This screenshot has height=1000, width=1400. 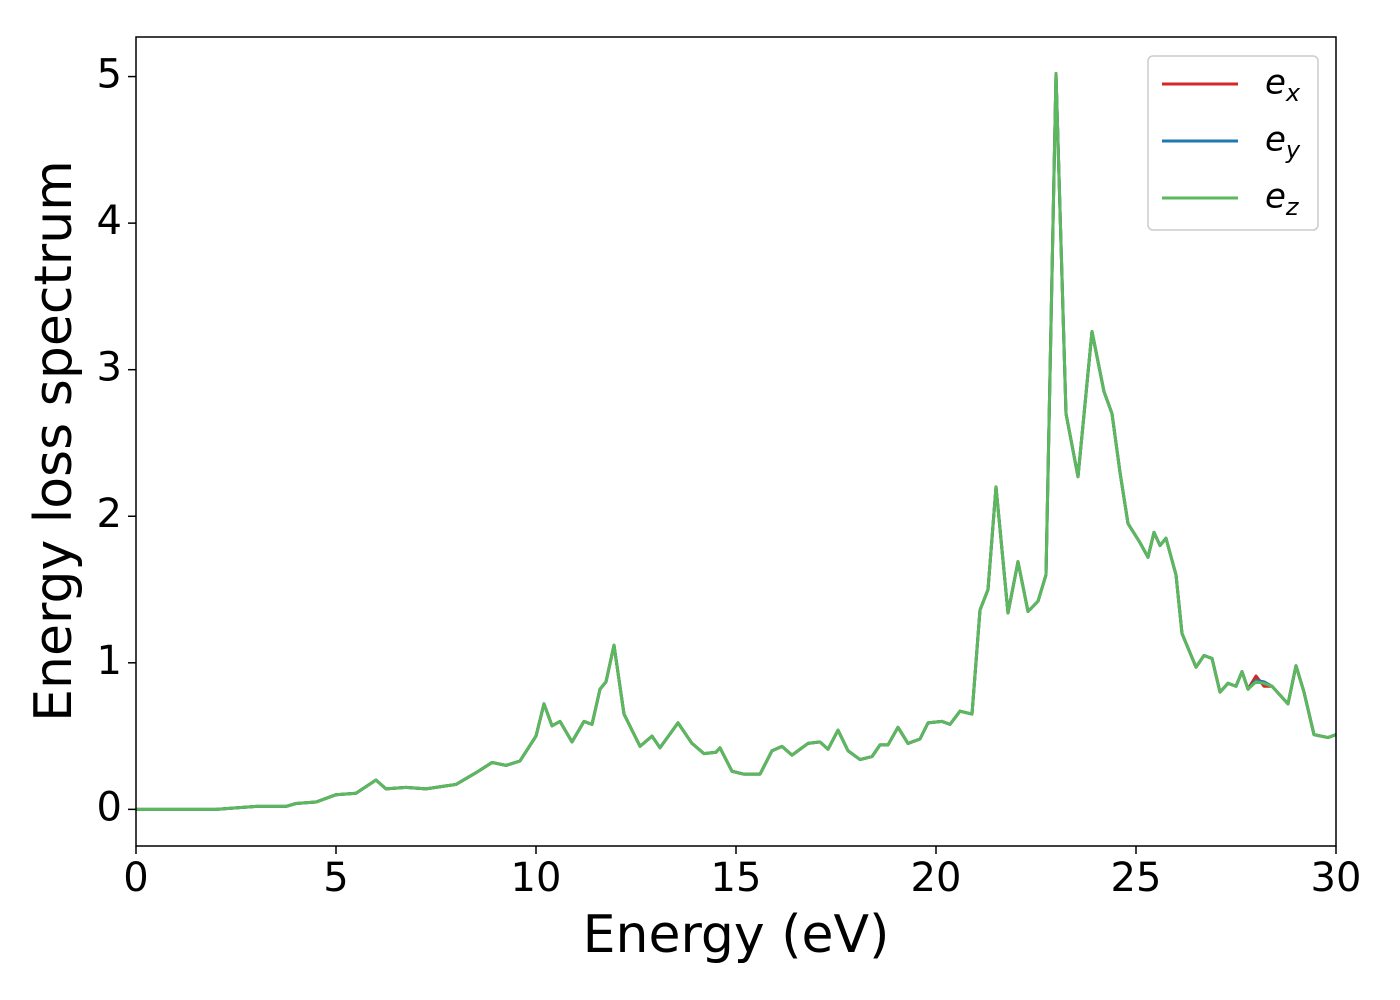 I want to click on y-tick-label: 3, so click(x=109, y=368).